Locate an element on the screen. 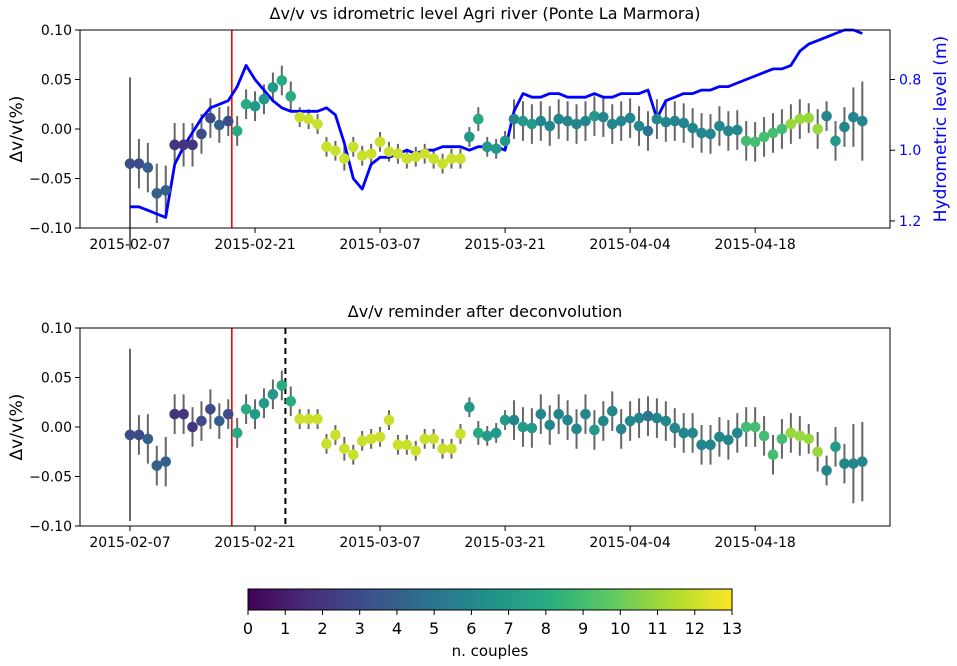 The image size is (957, 666). colorbar-tick-label: 12 is located at coordinates (695, 628).